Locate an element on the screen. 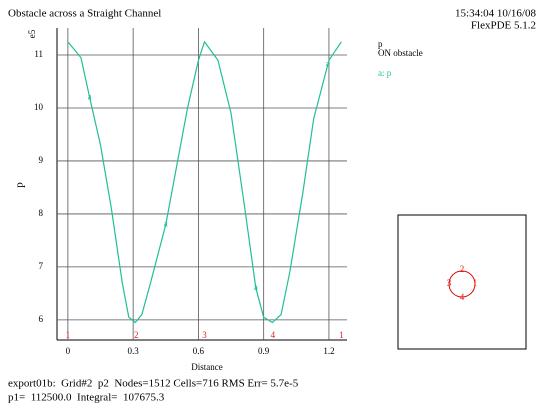 This screenshot has height=408, width=544. inset-label: 4 is located at coordinates (462, 297).